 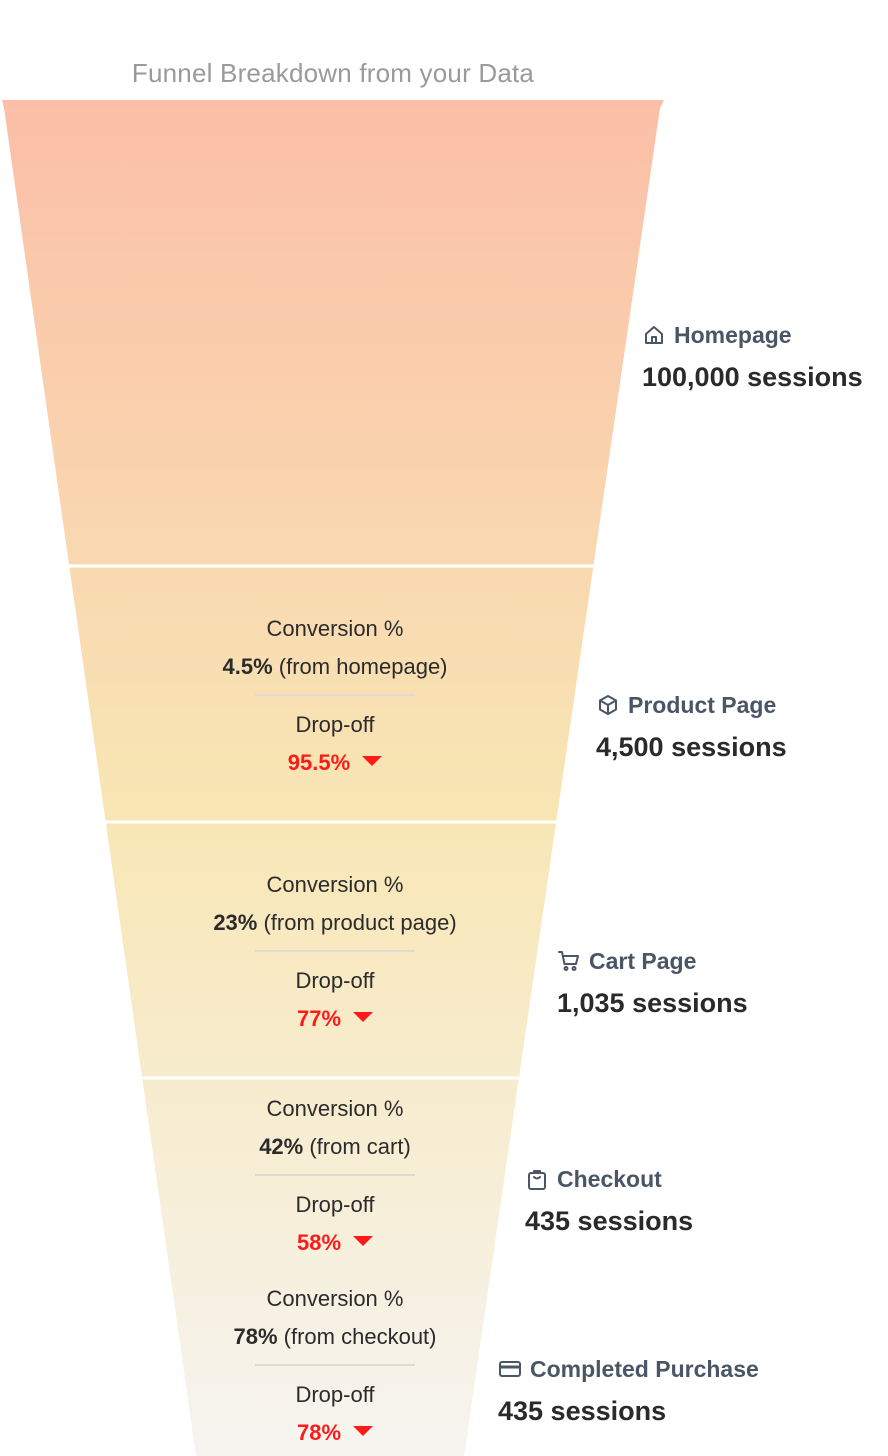 What do you see at coordinates (255, 1336) in the screenshot?
I see `conversion-value: 78%` at bounding box center [255, 1336].